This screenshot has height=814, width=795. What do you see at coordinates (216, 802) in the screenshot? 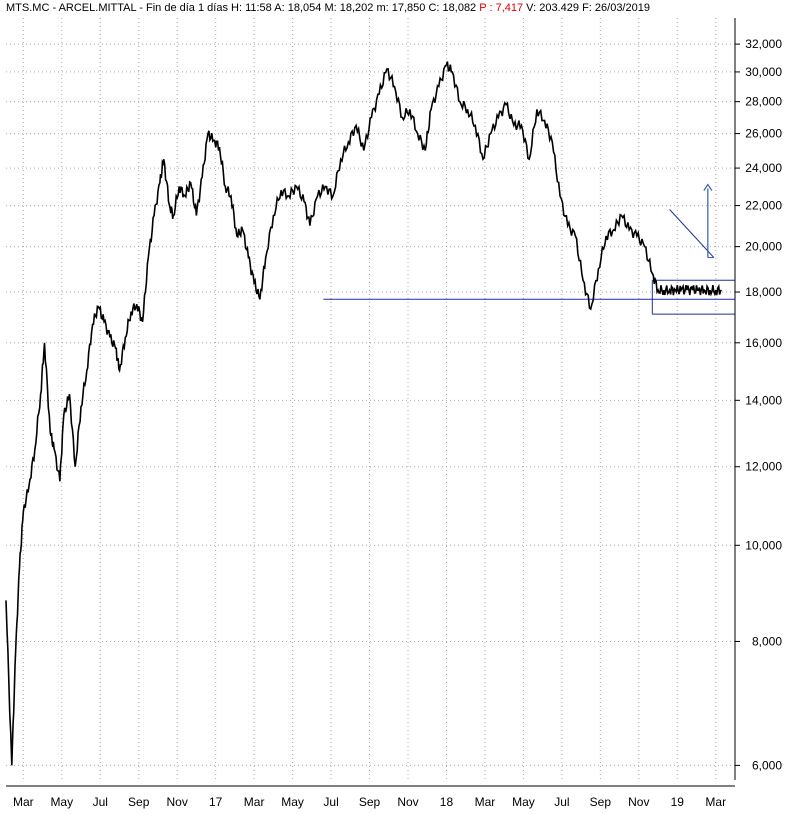
I see `x-tick-label: 17` at bounding box center [216, 802].